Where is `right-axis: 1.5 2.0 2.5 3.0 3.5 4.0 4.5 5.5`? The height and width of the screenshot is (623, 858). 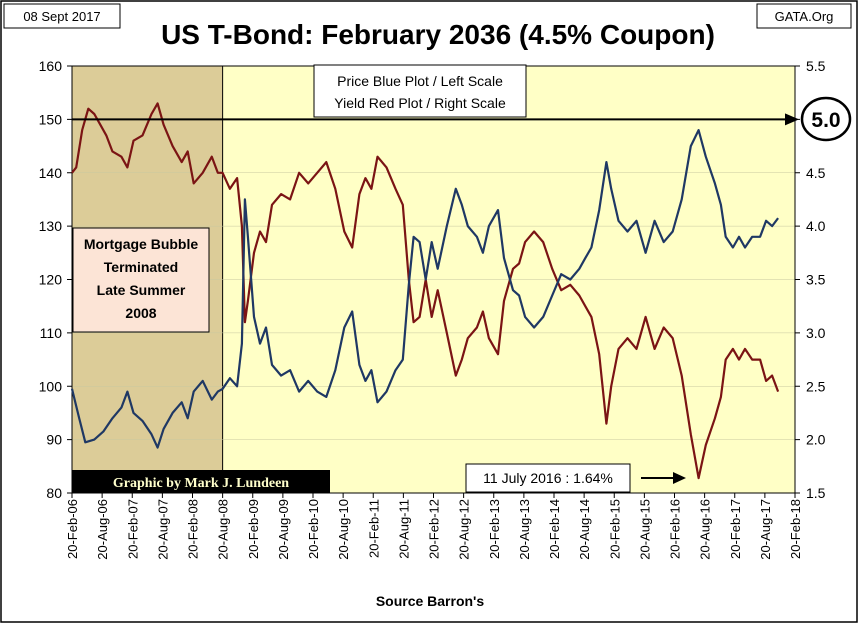 right-axis: 1.5 2.0 2.5 3.0 3.5 4.0 4.5 5.5 is located at coordinates (810, 279).